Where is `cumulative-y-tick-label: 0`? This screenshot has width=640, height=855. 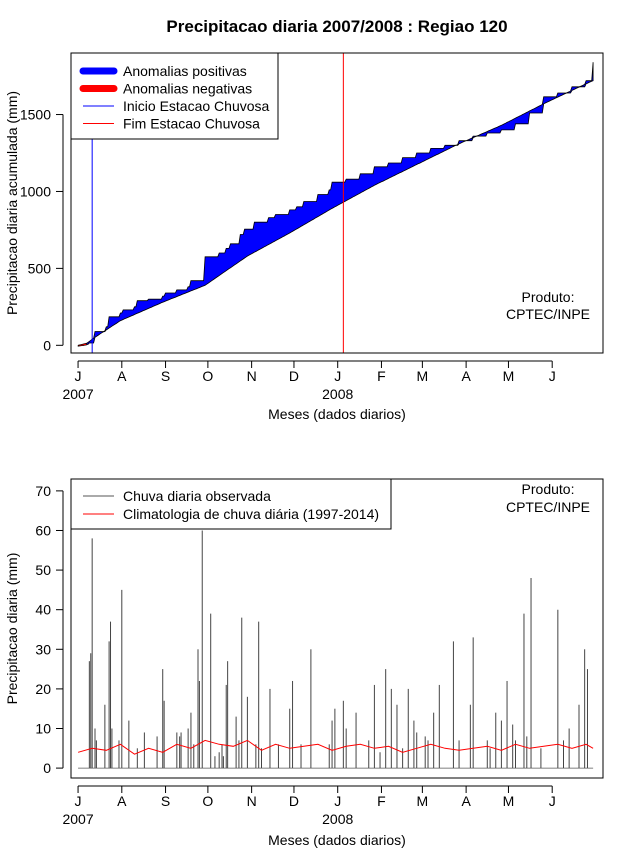 cumulative-y-tick-label: 0 is located at coordinates (47, 345).